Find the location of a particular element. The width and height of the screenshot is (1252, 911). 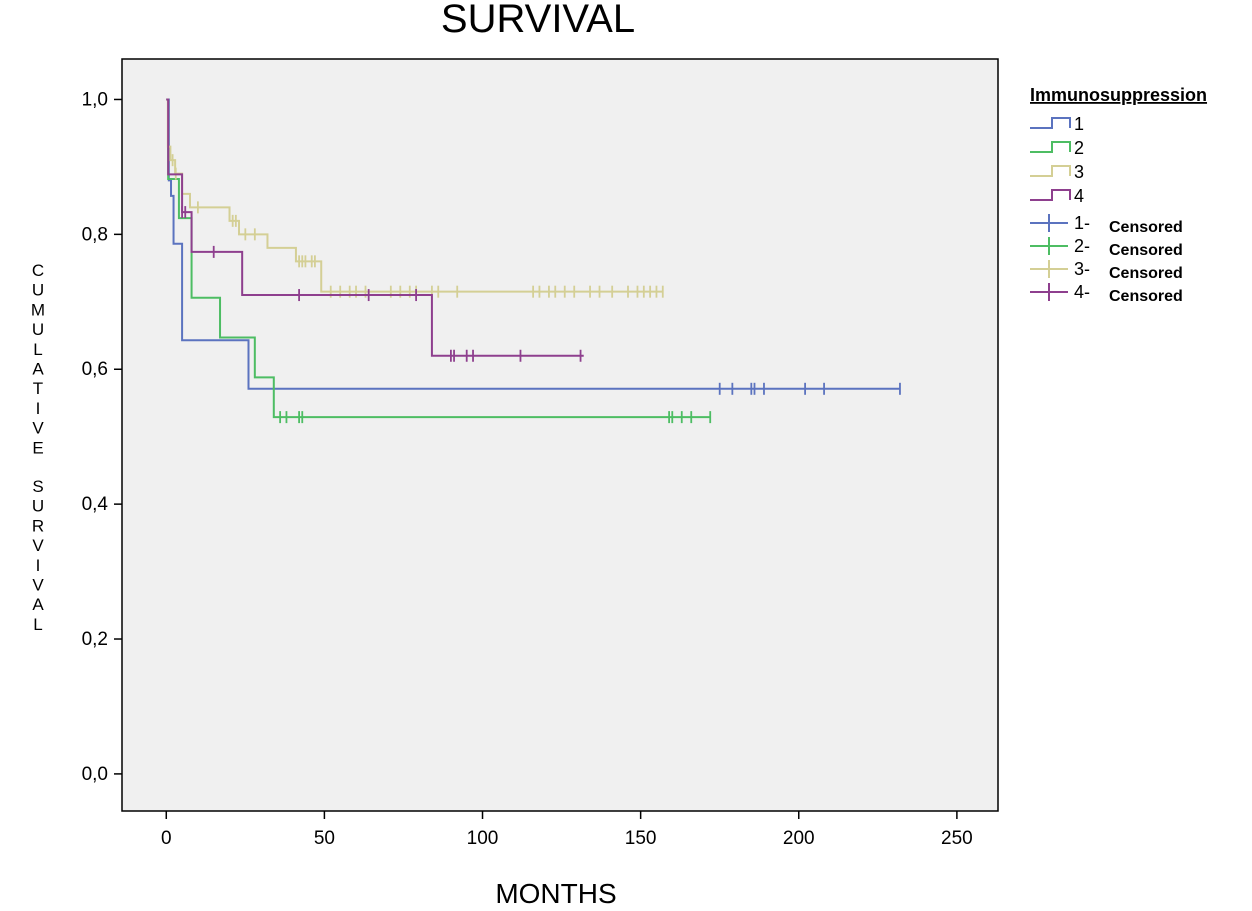

legend-censored-label-4: Censored is located at coordinates (1146, 296).